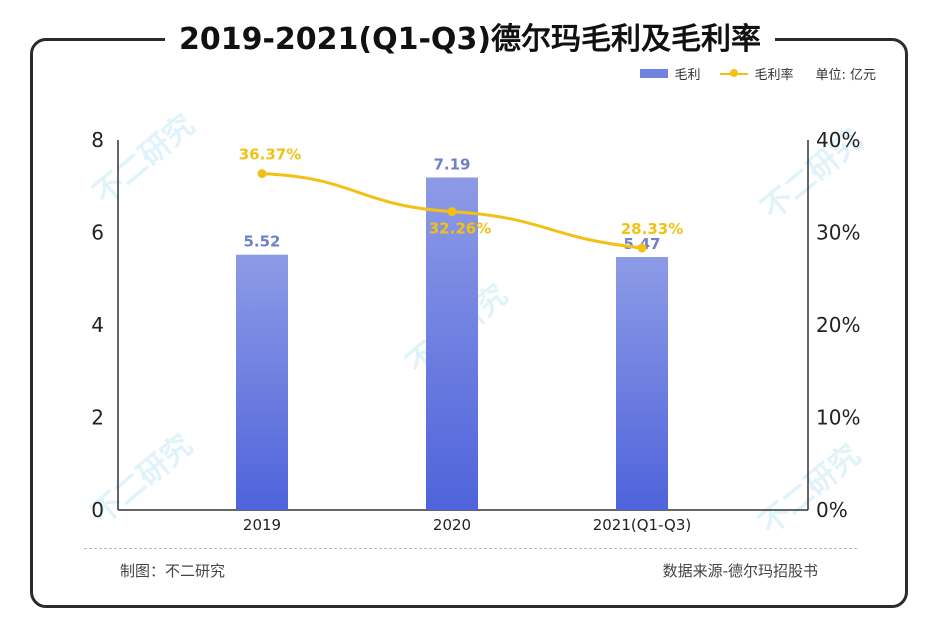 The height and width of the screenshot is (644, 940). What do you see at coordinates (734, 72) in the screenshot?
I see `legend-line-swatch` at bounding box center [734, 72].